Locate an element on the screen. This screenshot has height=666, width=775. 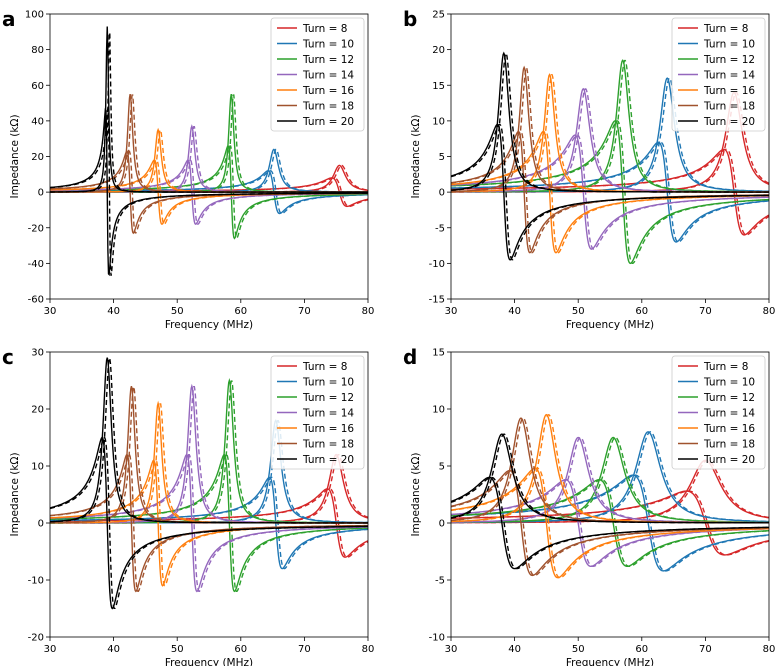
series-line-0-real-simulated is located at coordinates (610, 491).